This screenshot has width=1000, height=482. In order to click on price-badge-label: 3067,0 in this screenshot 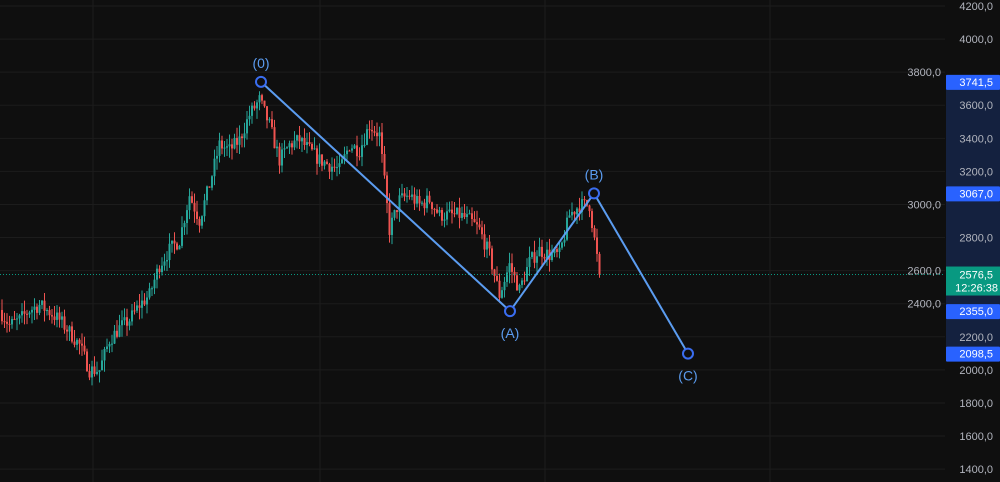, I will do `click(976, 194)`.